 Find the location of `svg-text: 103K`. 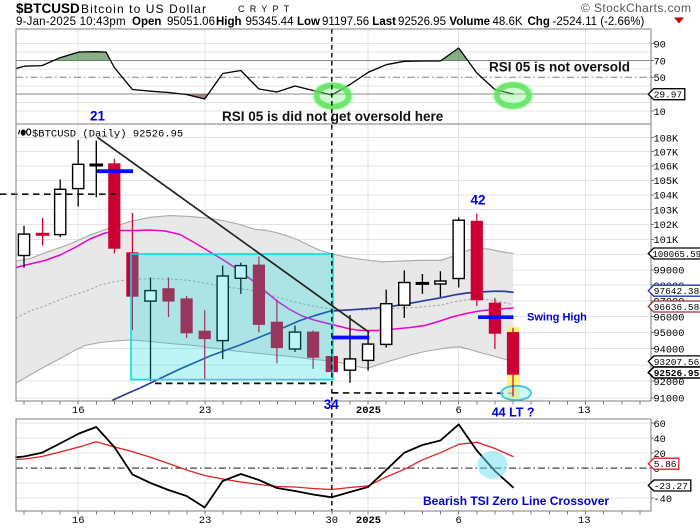

svg-text: 103K is located at coordinates (667, 211).